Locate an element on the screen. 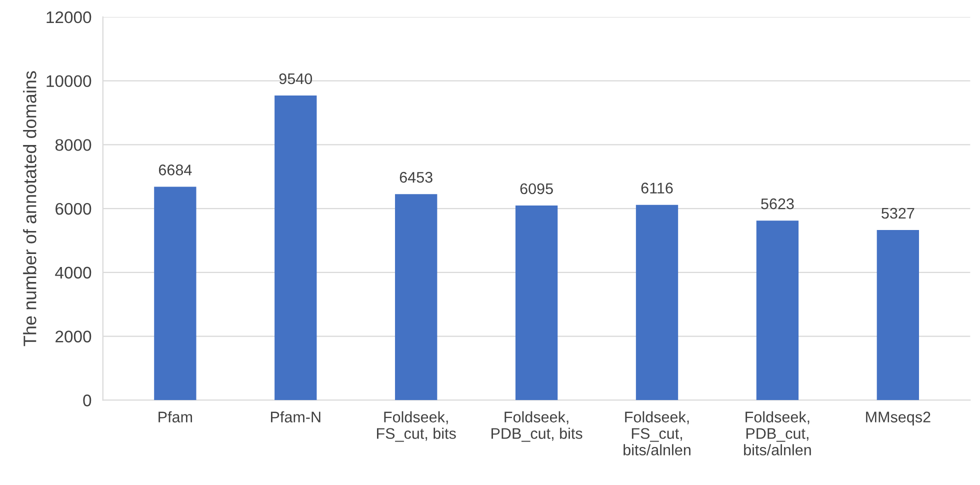 Image resolution: width=980 pixels, height=485 pixels. y-tick-label: 2000 is located at coordinates (74, 336).